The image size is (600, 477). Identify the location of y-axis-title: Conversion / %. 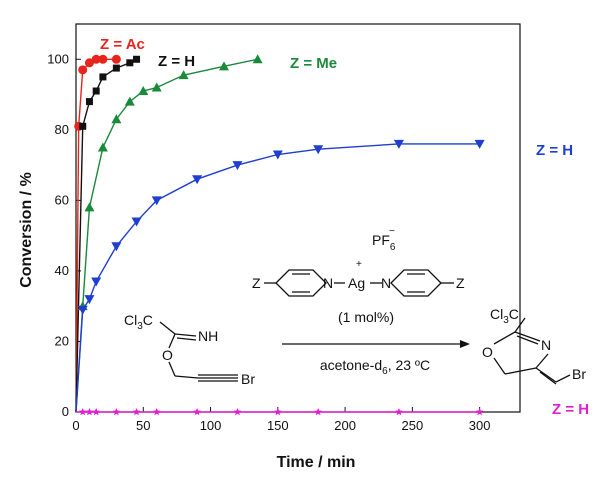
(26, 230).